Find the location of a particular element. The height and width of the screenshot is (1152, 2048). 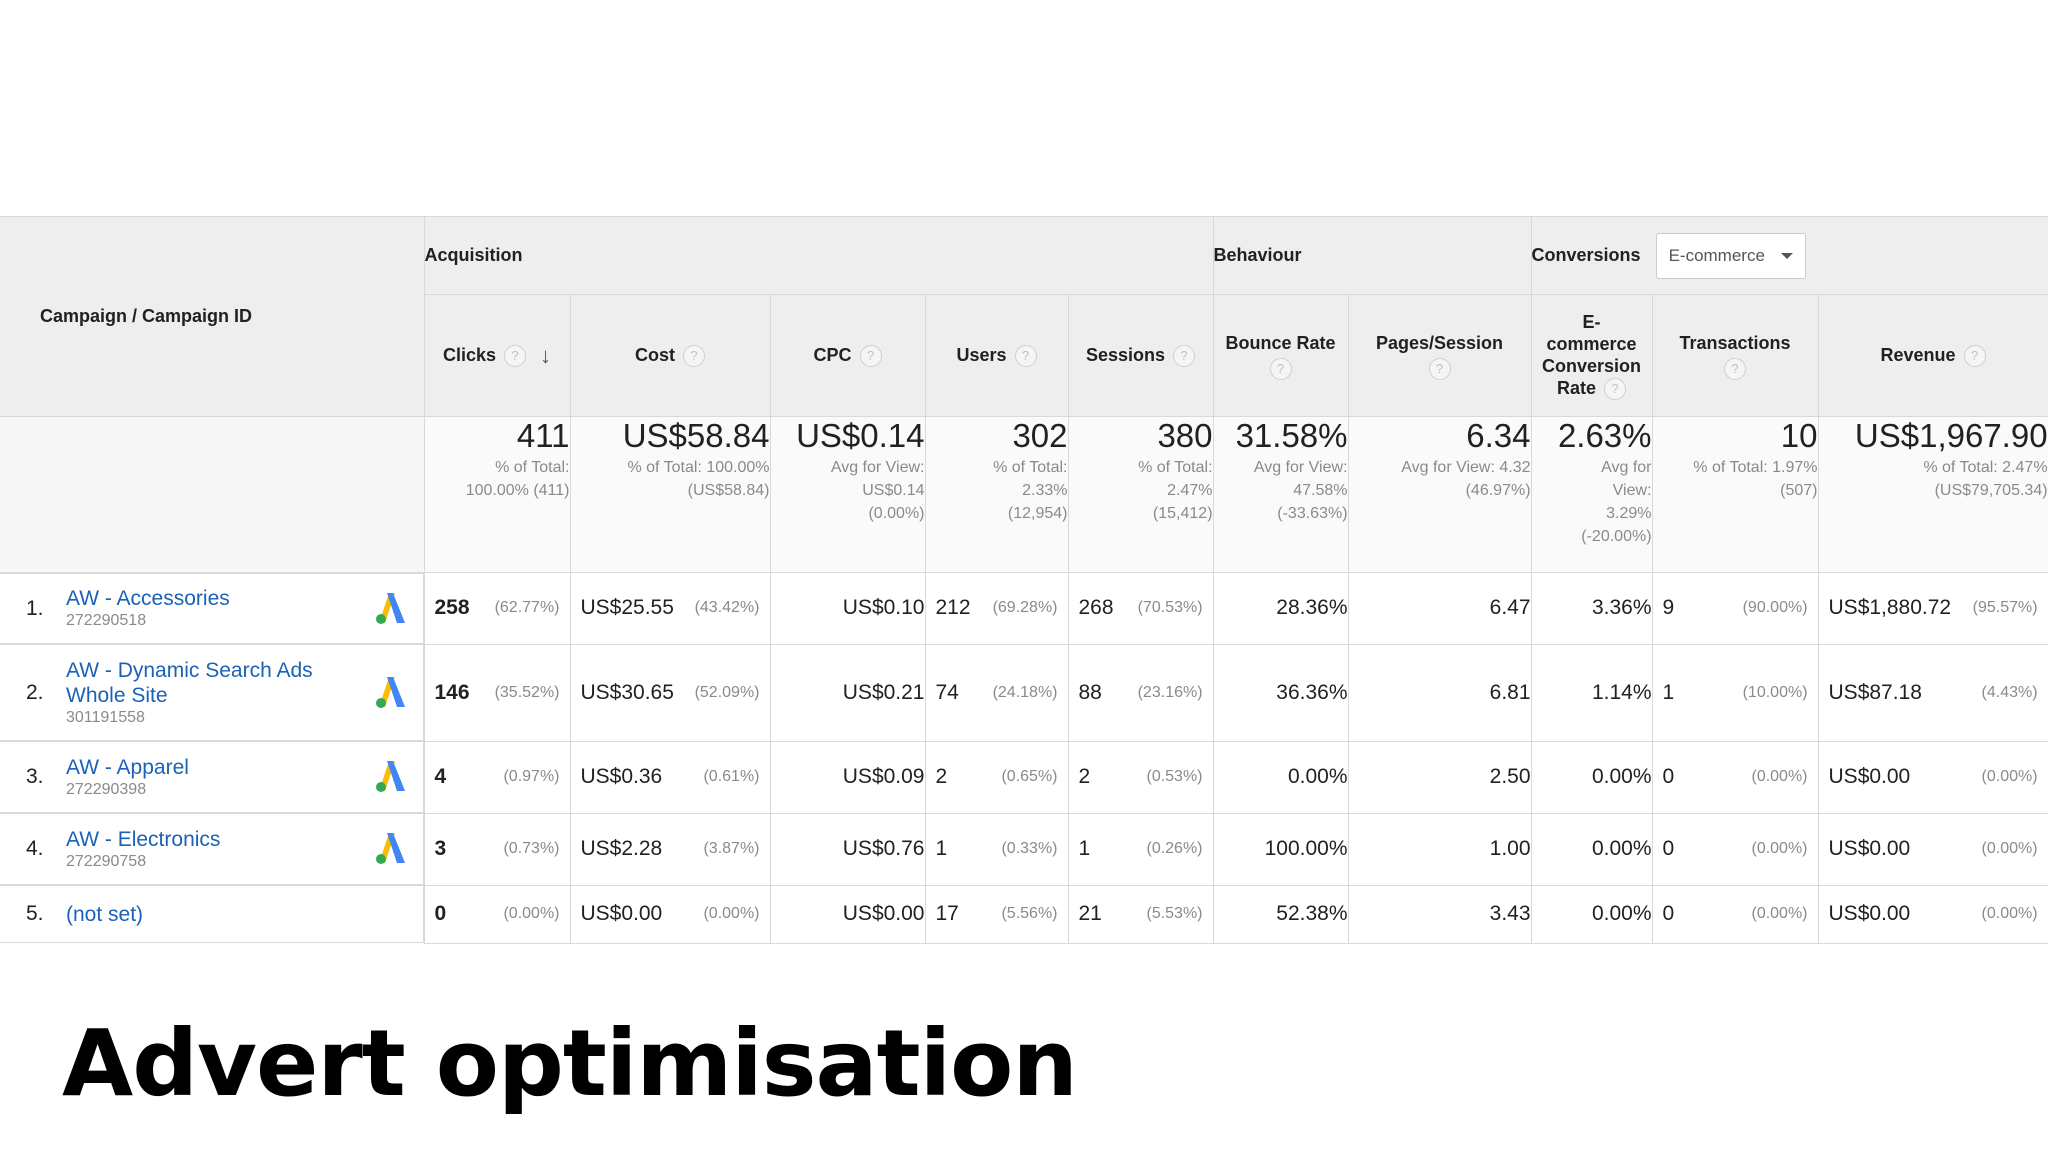

transactions-cell: 1 (10.00%) is located at coordinates (1735, 692).